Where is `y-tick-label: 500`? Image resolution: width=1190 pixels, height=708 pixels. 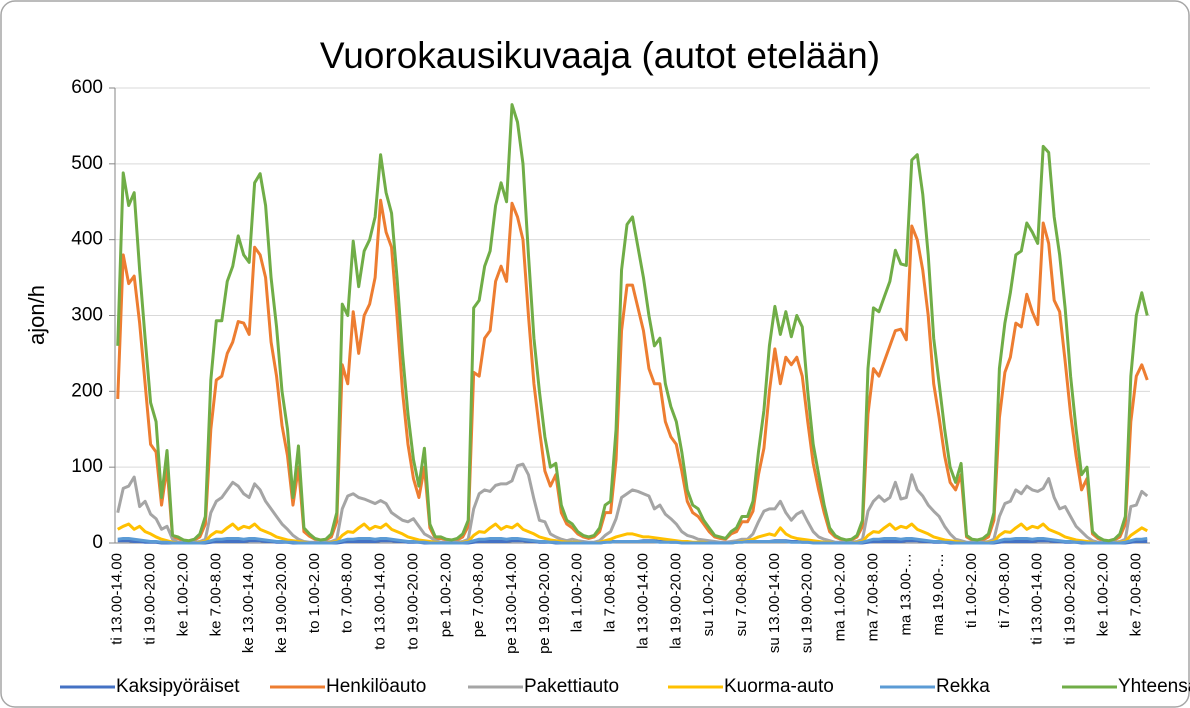
y-tick-label: 500 is located at coordinates (87, 163).